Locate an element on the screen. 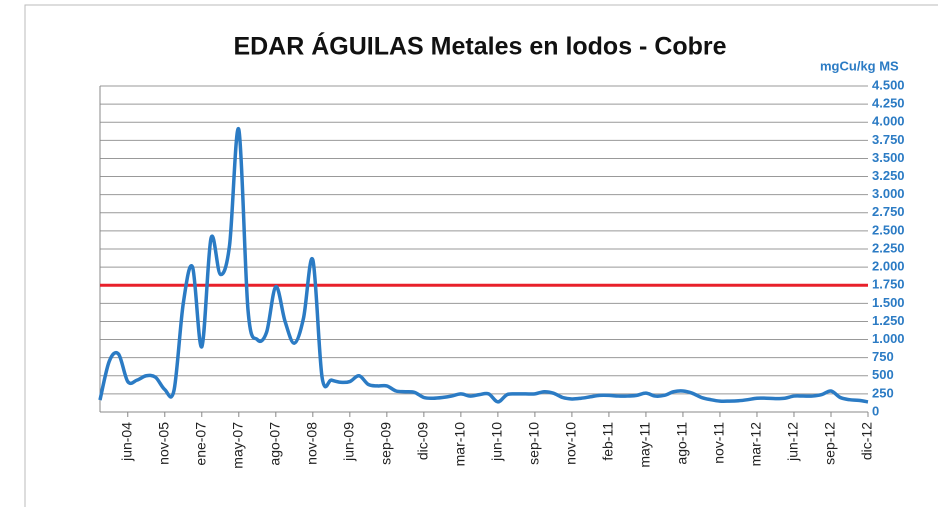 This screenshot has width=938, height=507. x-tick-label: jun-04 is located at coordinates (126, 442).